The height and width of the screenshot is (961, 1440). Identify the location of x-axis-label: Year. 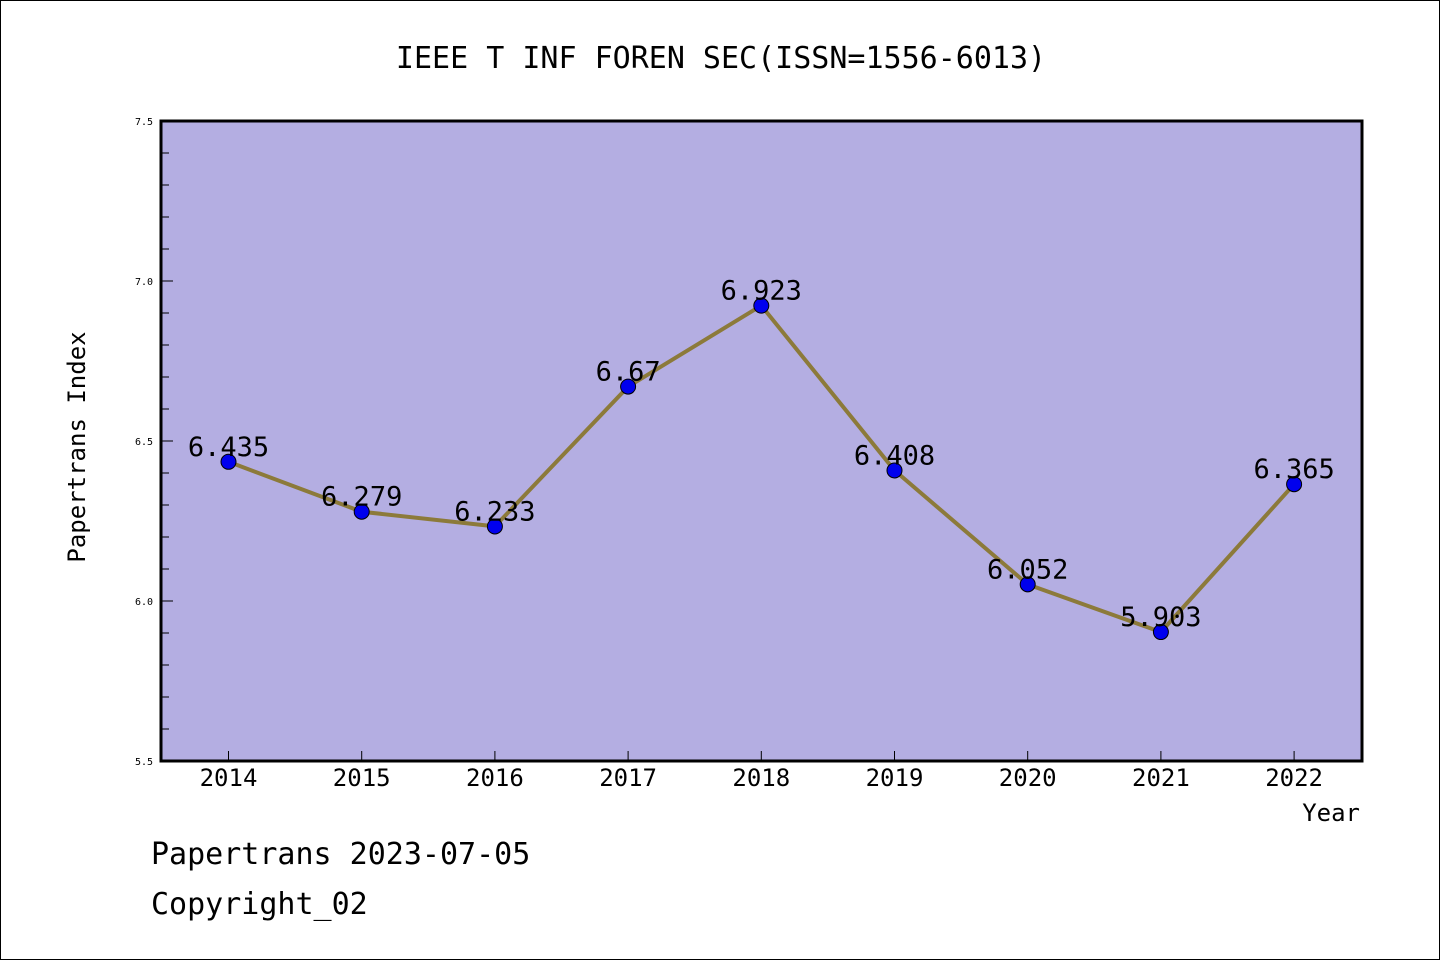
(1331, 813).